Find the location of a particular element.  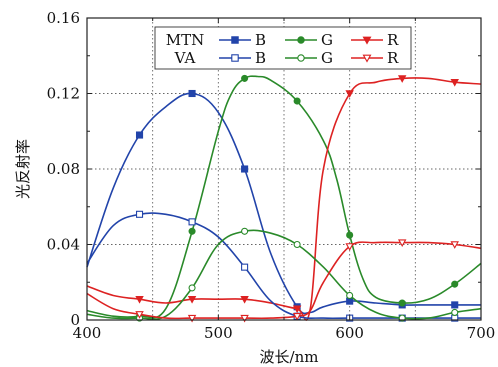

x-tick-label: 400 is located at coordinates (87, 333).